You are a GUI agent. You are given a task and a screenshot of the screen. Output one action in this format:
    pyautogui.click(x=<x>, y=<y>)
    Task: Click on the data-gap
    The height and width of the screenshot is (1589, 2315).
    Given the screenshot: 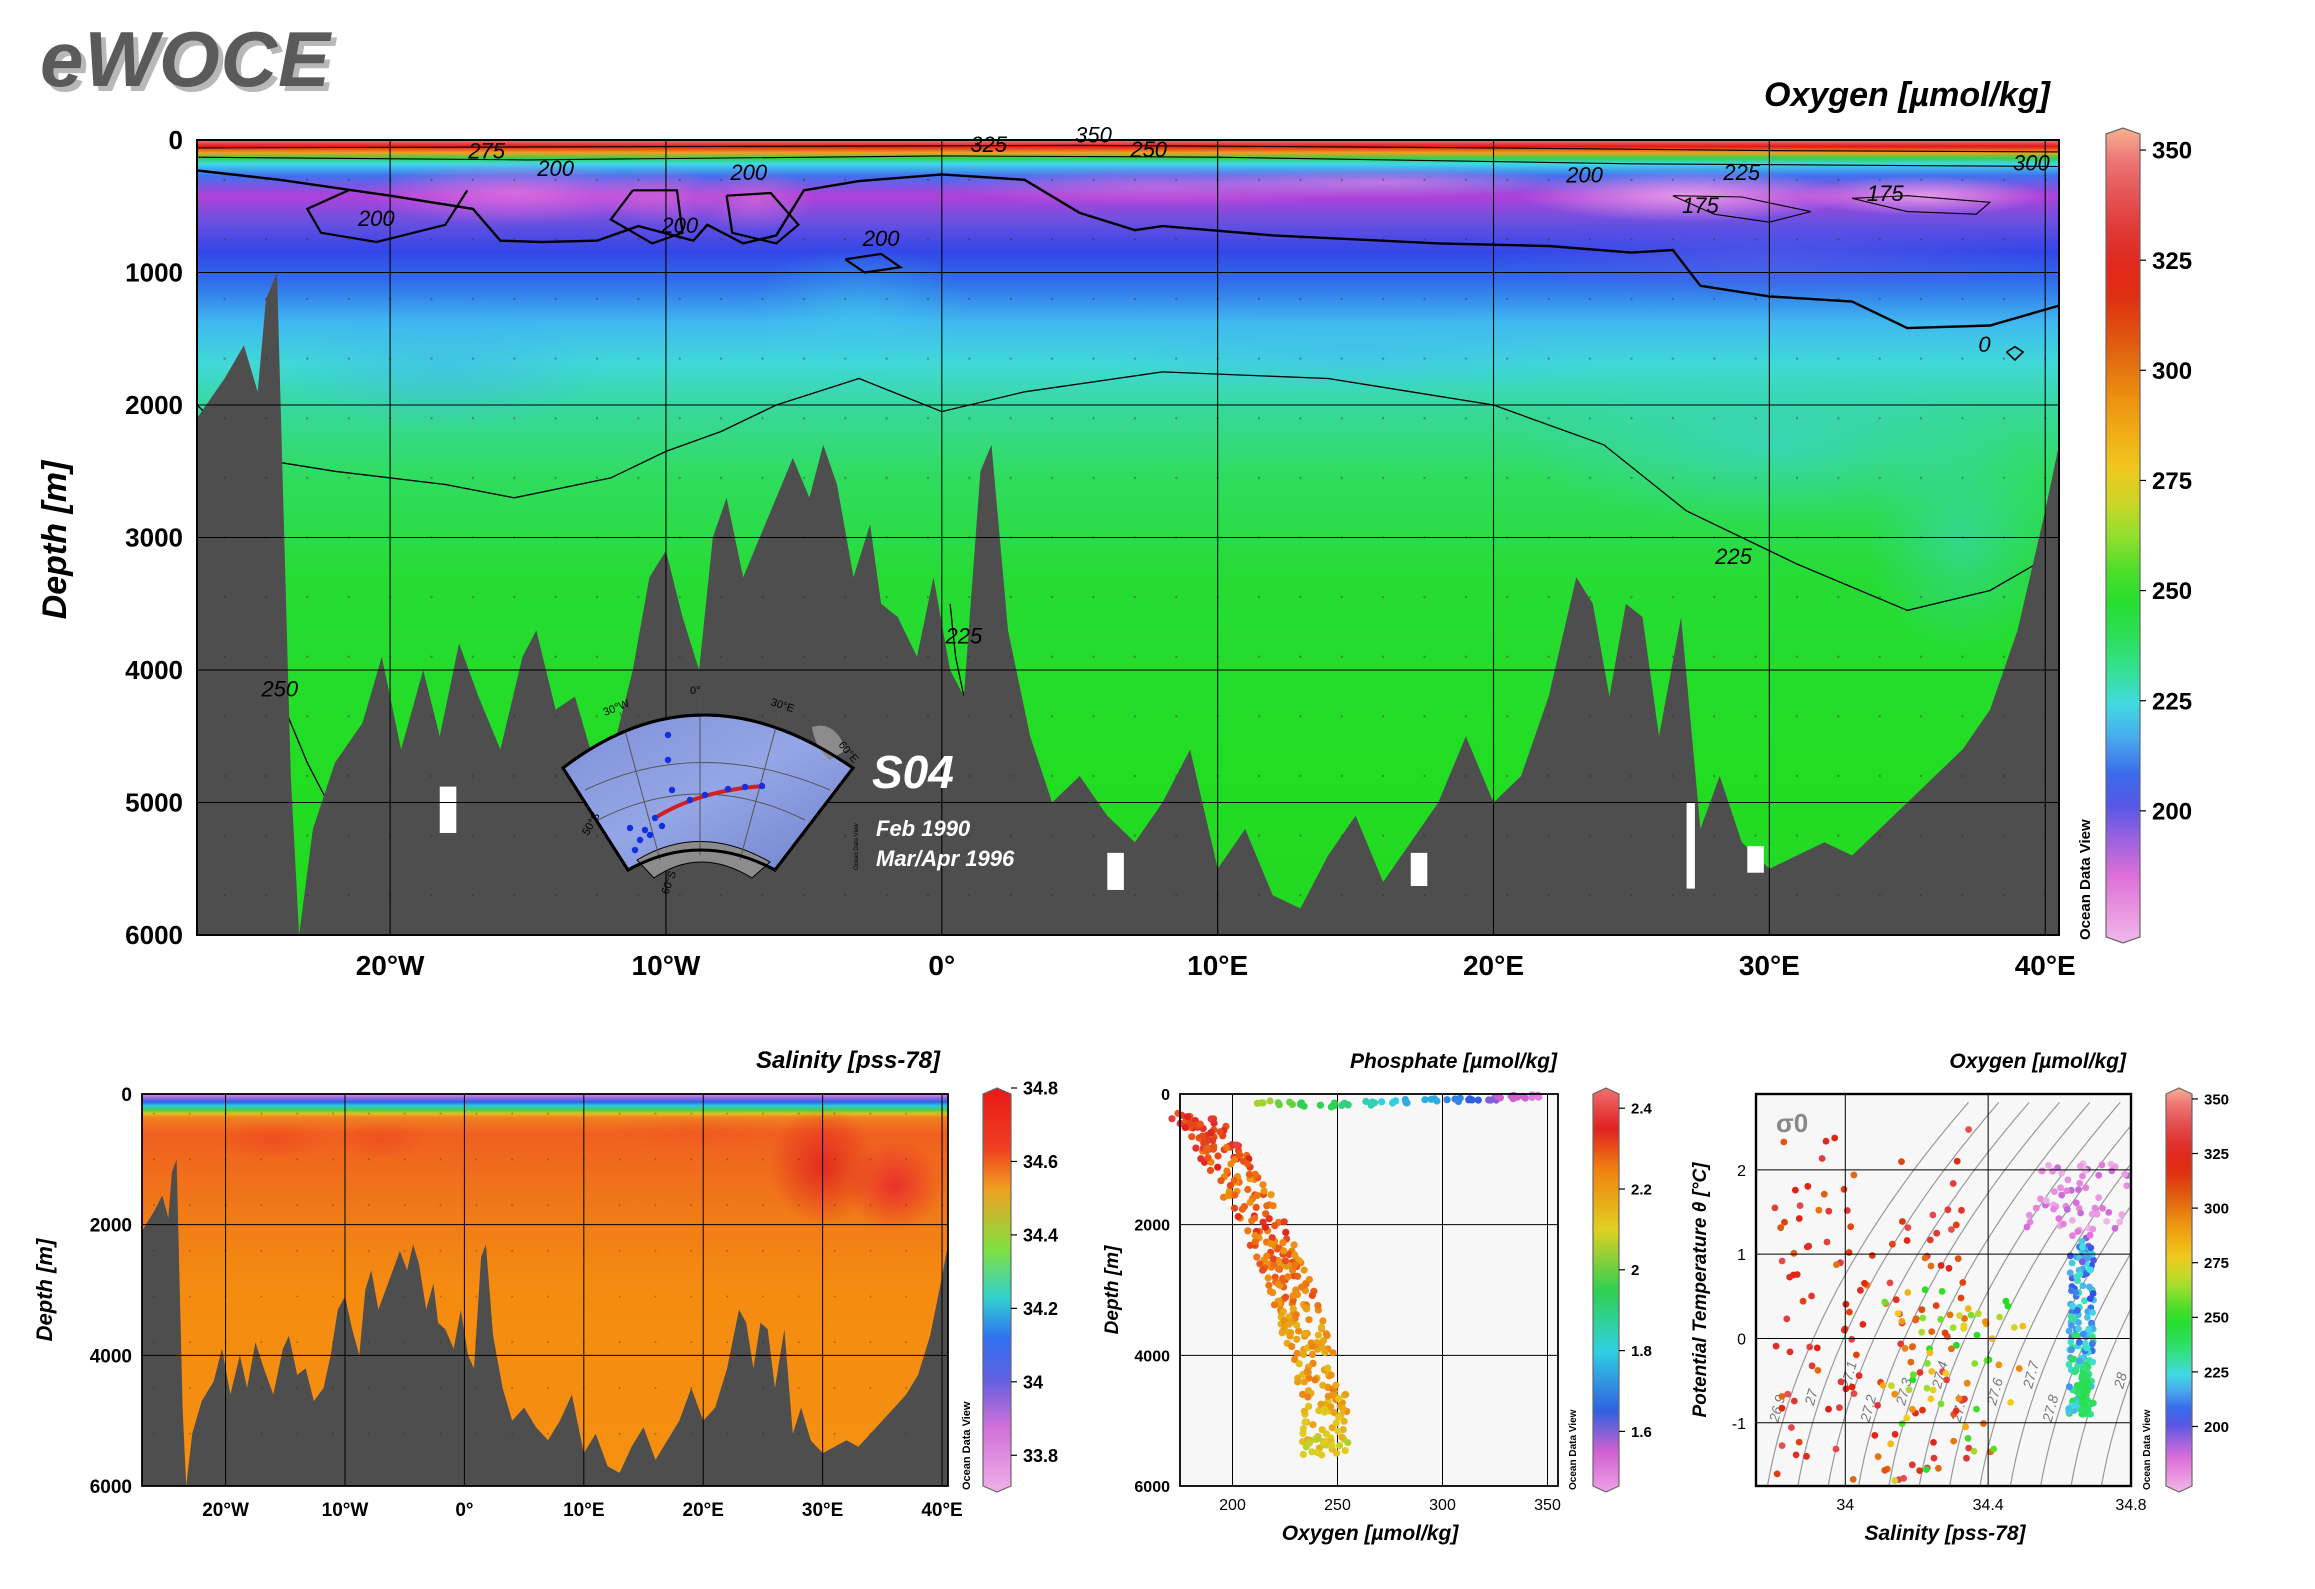 What is the action you would take?
    pyautogui.click(x=1755, y=859)
    